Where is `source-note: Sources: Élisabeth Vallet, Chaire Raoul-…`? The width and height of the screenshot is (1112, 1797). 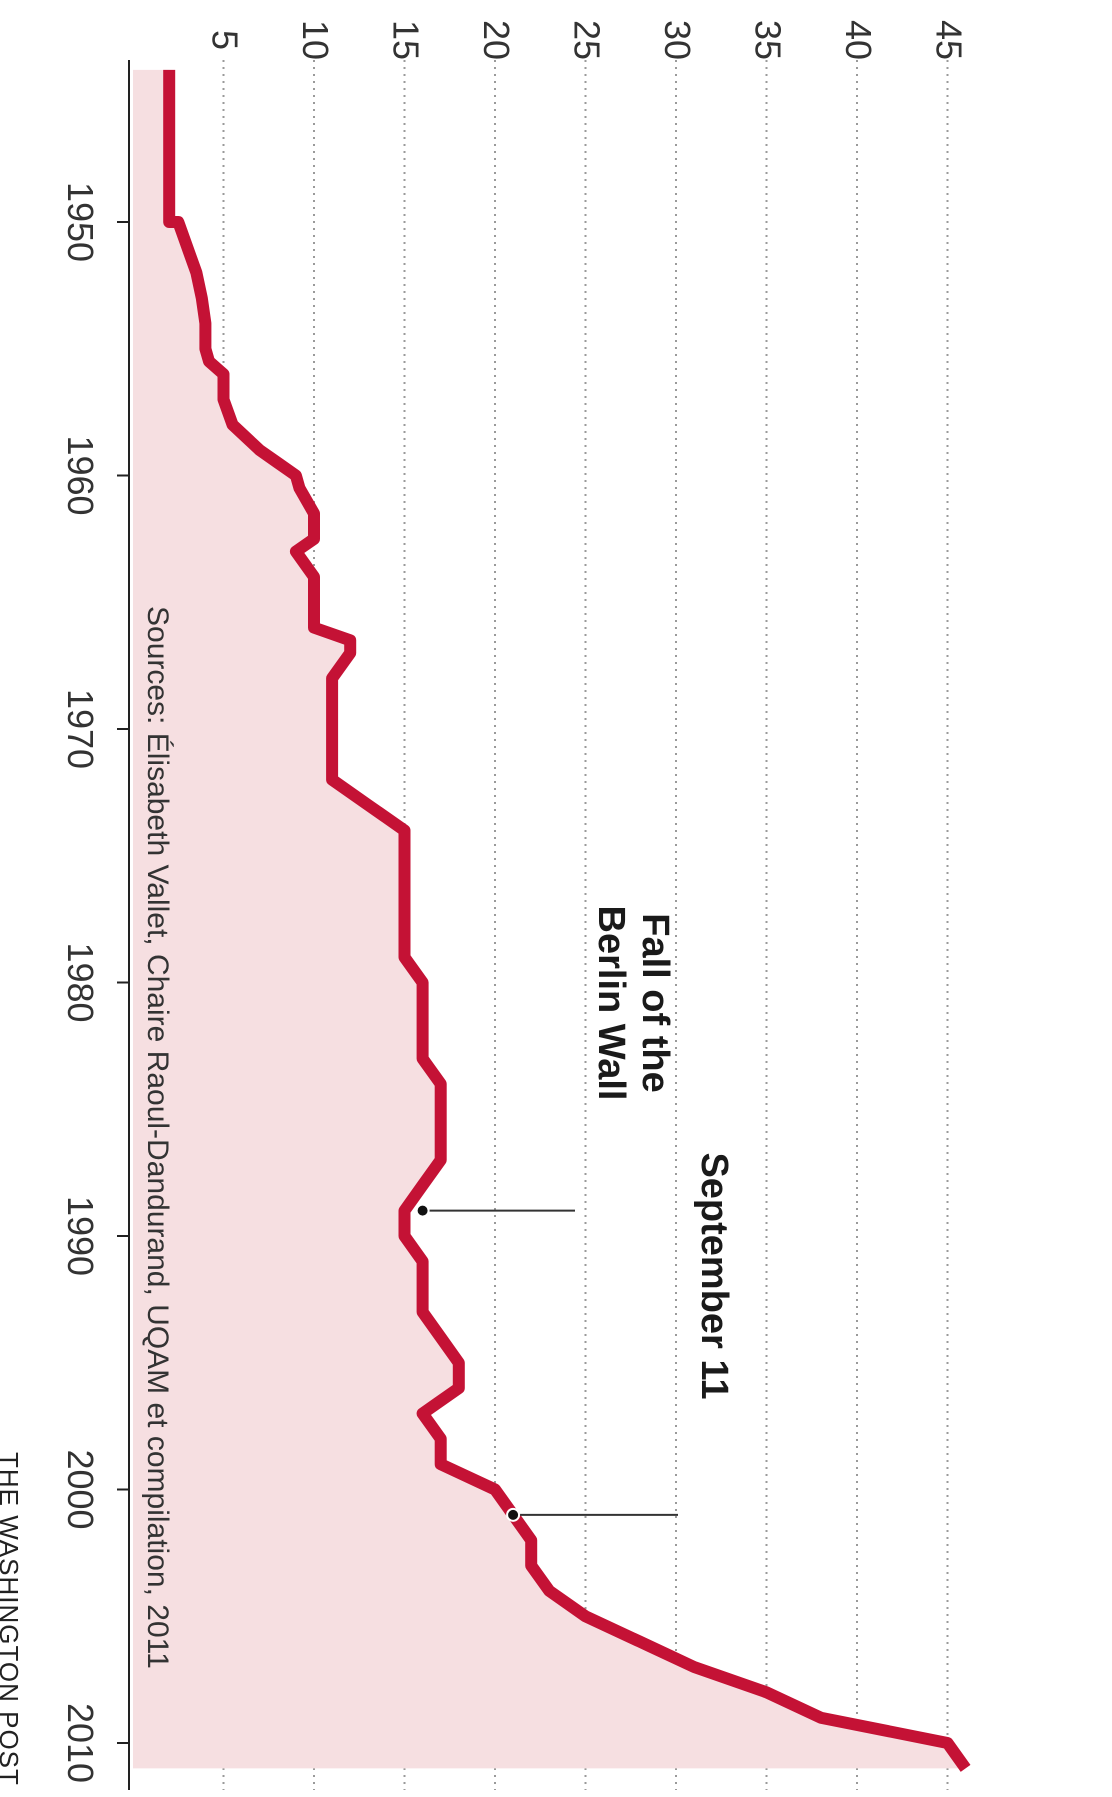 source-note: Sources: Élisabeth Vallet, Chaire Raoul-… is located at coordinates (157, 1137).